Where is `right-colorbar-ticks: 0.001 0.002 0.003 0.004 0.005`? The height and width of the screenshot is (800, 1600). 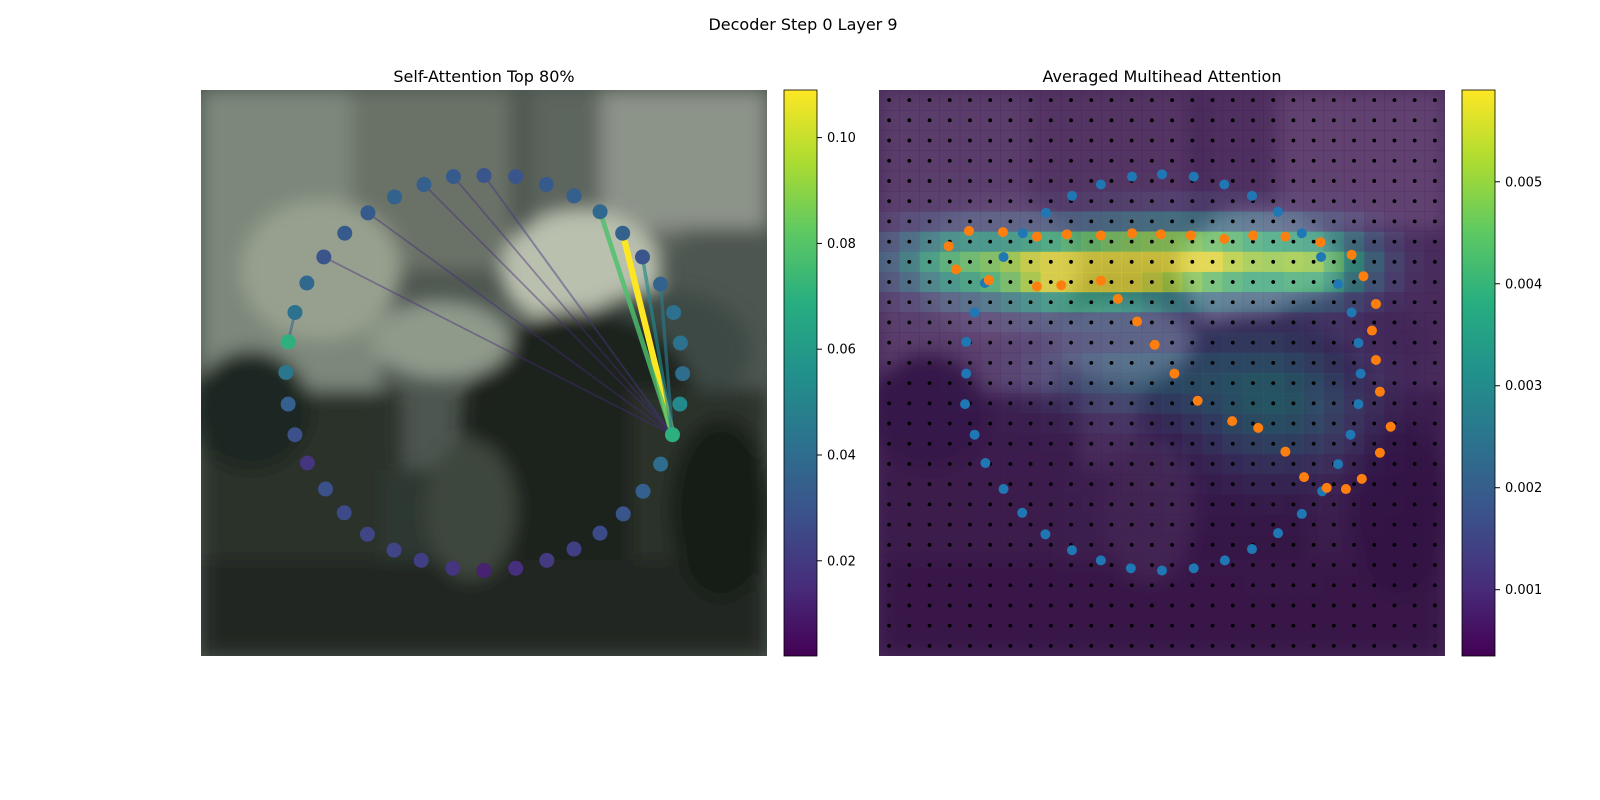
right-colorbar-ticks: 0.001 0.002 0.003 0.004 0.005 is located at coordinates (1518, 386).